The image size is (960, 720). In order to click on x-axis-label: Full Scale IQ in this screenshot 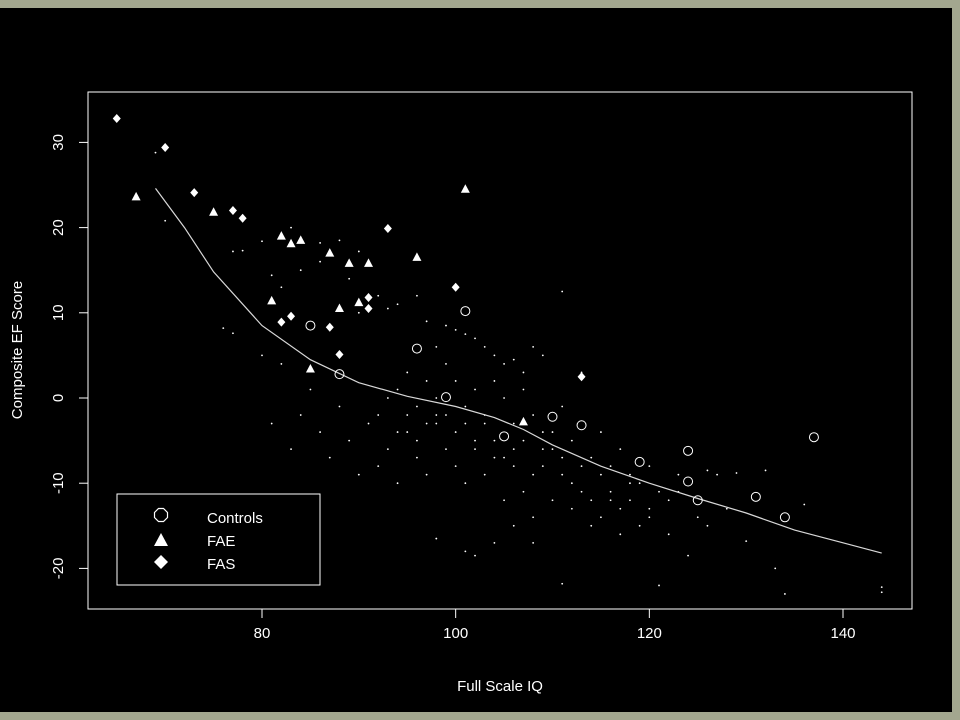, I will do `click(500, 686)`.